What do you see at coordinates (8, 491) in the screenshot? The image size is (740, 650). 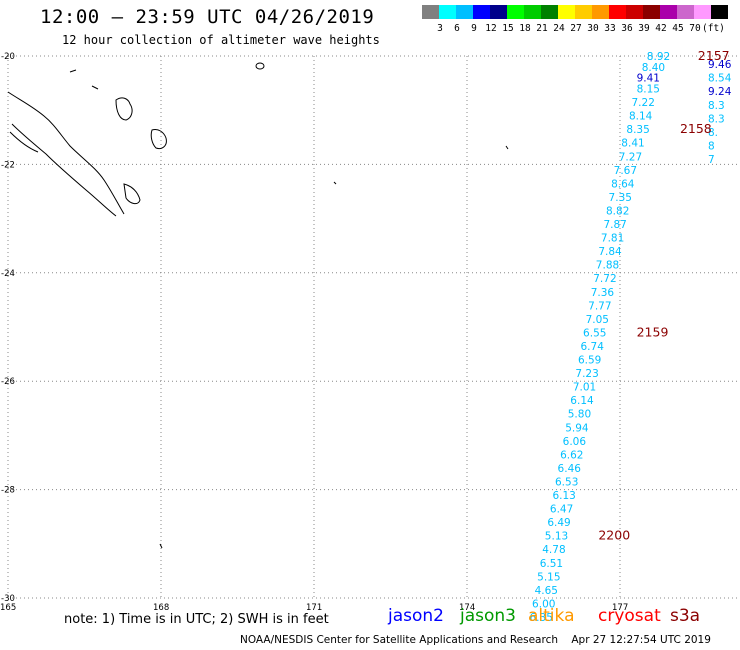 I see `lat-tick-label: -28` at bounding box center [8, 491].